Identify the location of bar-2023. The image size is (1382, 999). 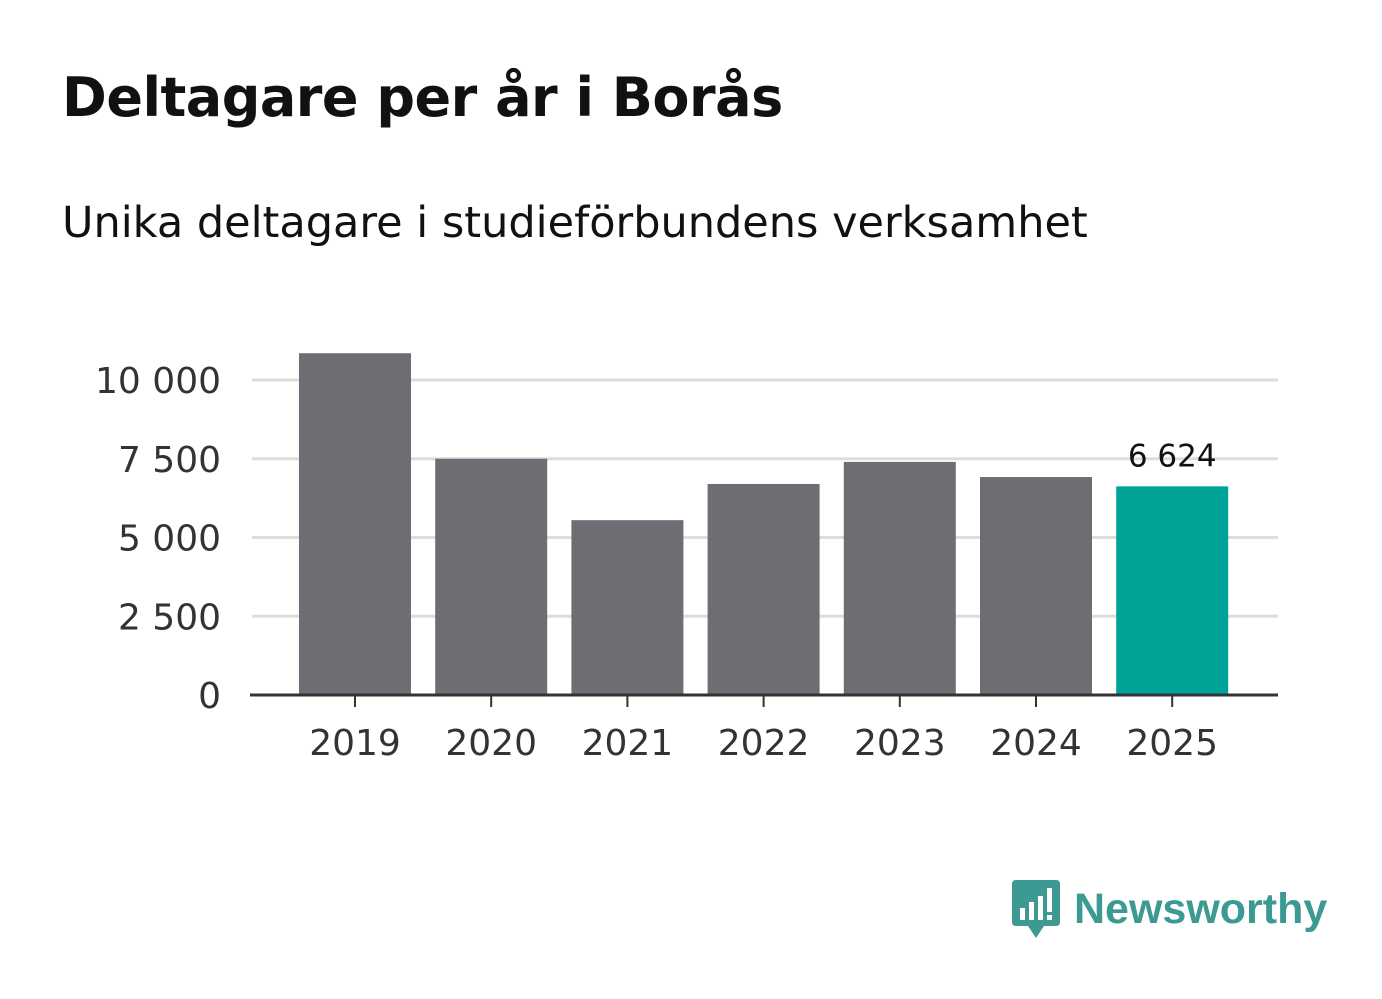
(899, 578).